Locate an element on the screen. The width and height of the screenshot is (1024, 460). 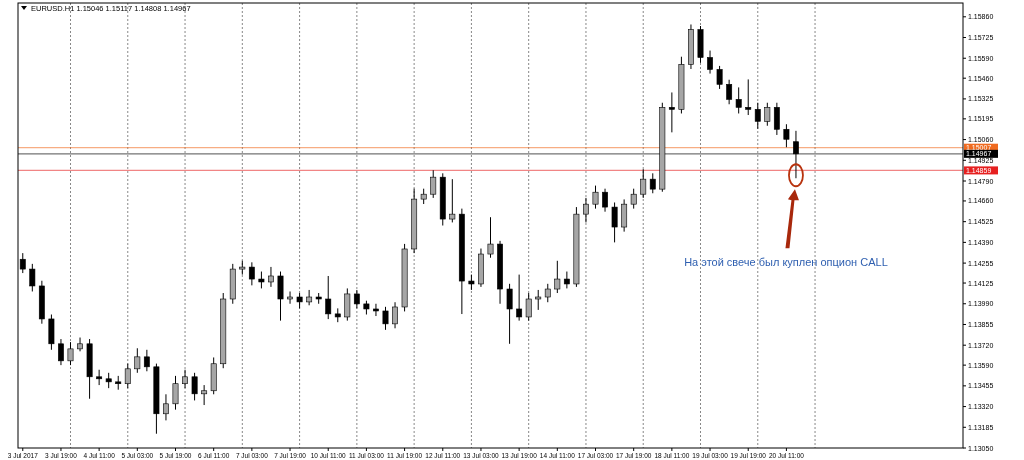
annotation: На этой свече был куплен опцион CALL is located at coordinates (786, 262).